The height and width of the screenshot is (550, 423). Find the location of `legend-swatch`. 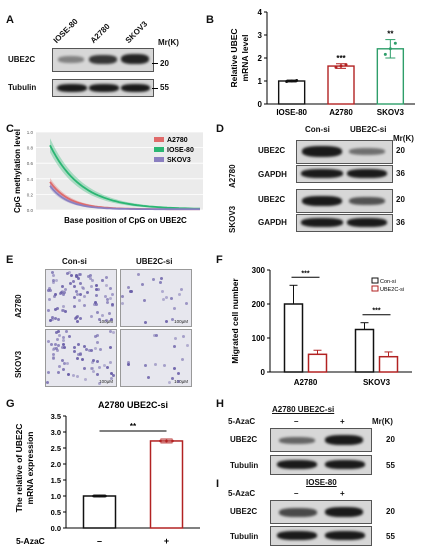

legend-swatch is located at coordinates (159, 159).